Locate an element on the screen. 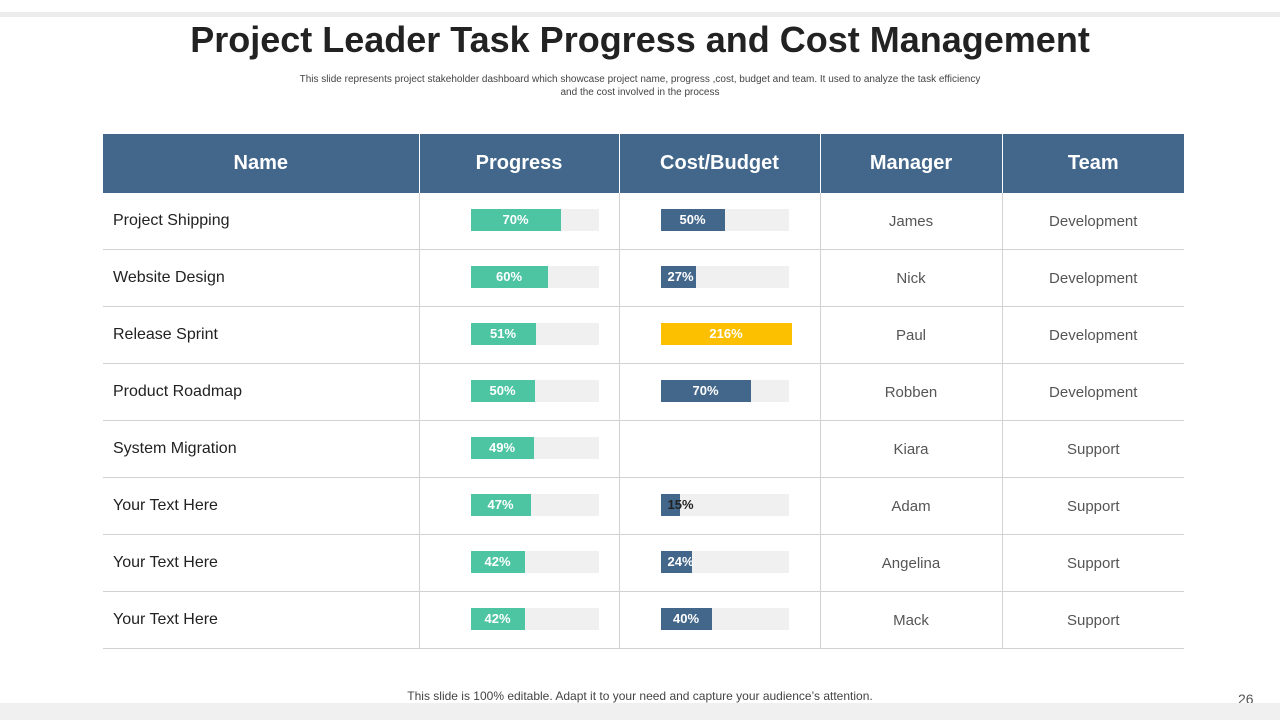 The image size is (1280, 720). project-name: System Migration is located at coordinates (261, 449).